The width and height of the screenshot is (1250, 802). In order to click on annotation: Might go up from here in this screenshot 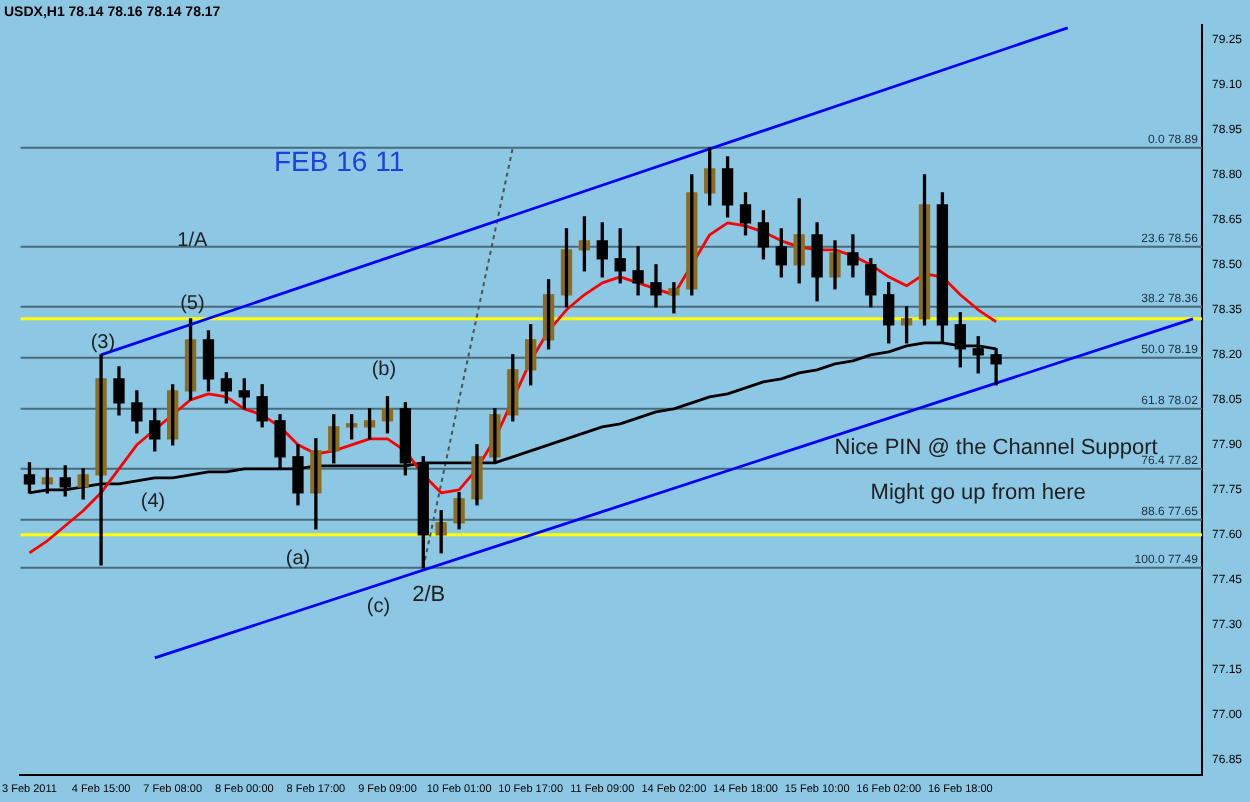, I will do `click(978, 492)`.